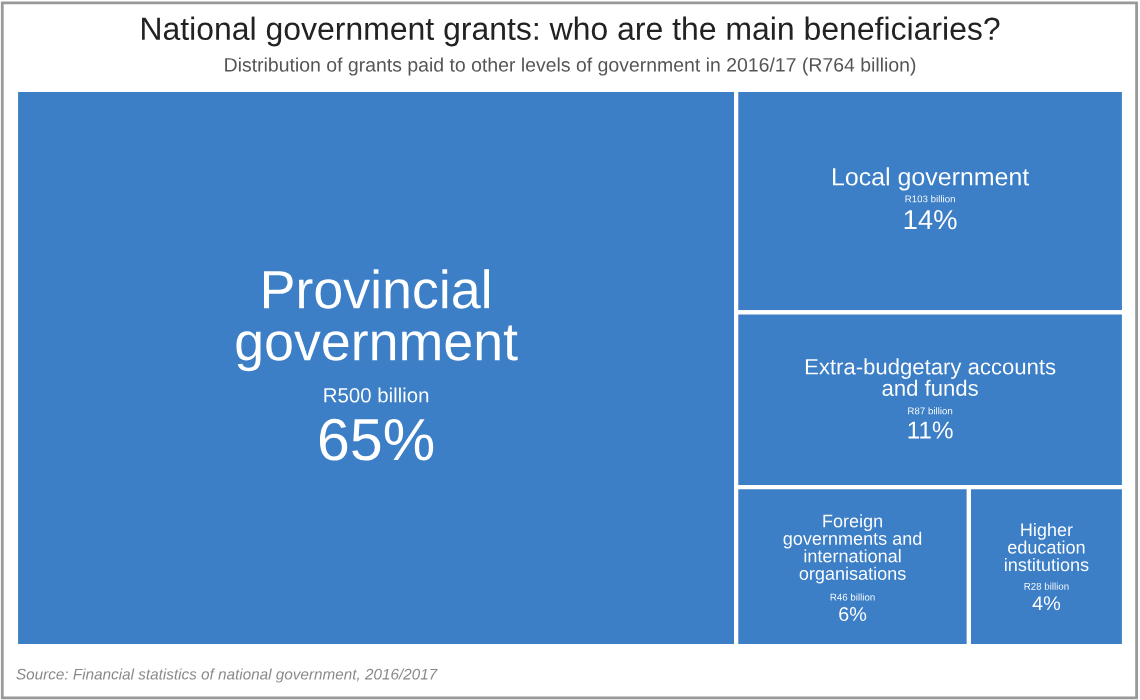  Describe the element at coordinates (930, 220) in the screenshot. I see `data-label: 14%` at that location.